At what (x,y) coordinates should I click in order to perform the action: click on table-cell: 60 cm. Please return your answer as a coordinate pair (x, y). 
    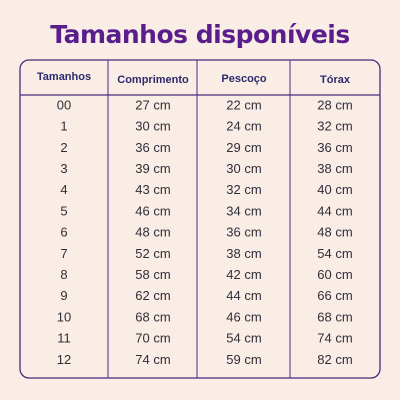
    Looking at the image, I should click on (334, 274).